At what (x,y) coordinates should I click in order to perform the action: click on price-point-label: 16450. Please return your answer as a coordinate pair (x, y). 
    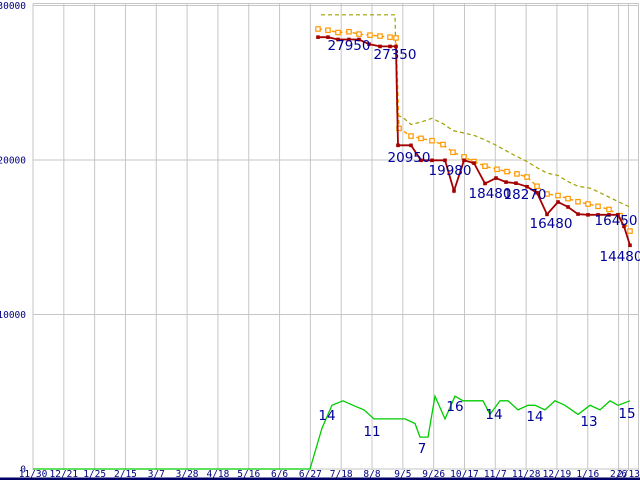
    Looking at the image, I should click on (616, 221).